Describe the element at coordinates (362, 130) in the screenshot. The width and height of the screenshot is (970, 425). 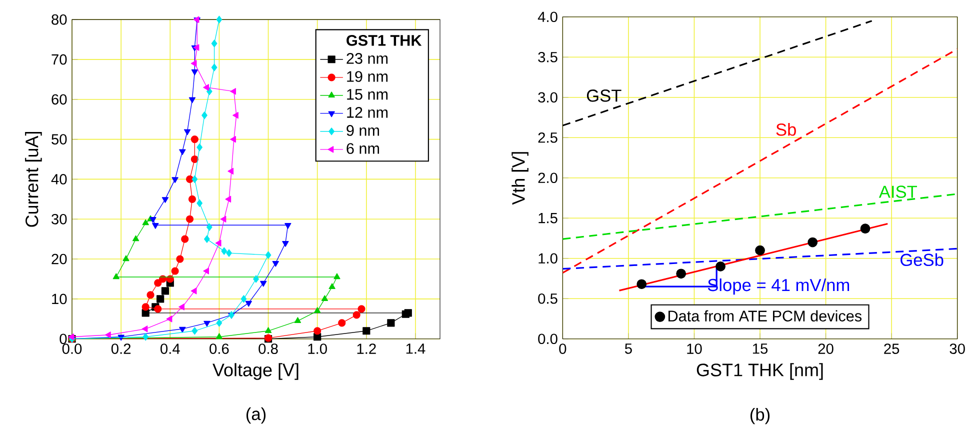
I see `legend-label: 9 nm` at that location.